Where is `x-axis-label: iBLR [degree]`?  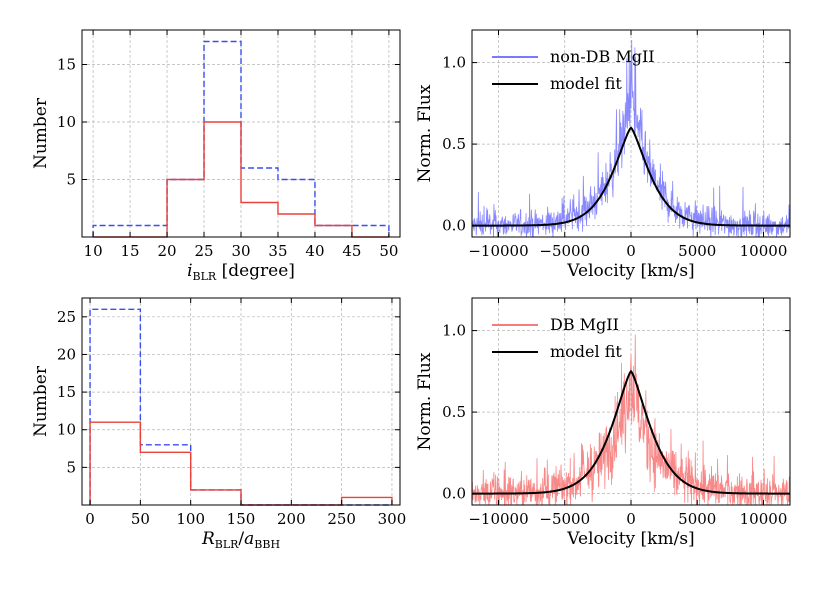
x-axis-label: iBLR [degree] is located at coordinates (241, 272).